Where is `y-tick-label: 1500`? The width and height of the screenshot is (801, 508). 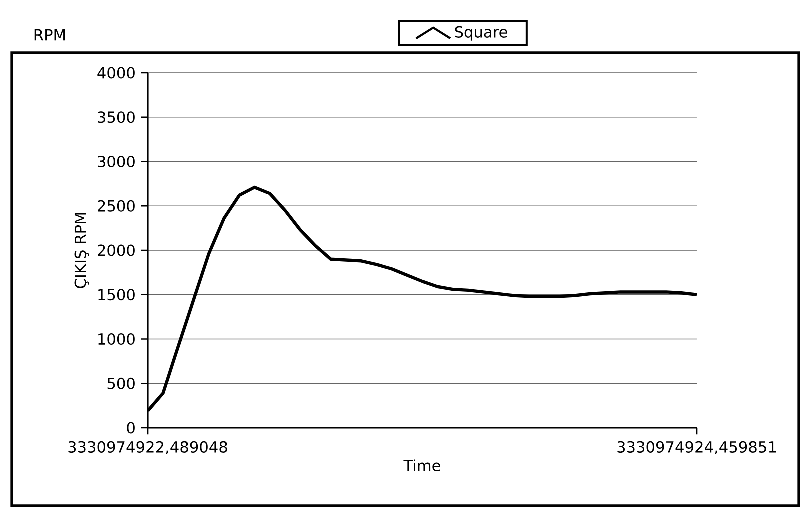 y-tick-label: 1500 is located at coordinates (116, 295).